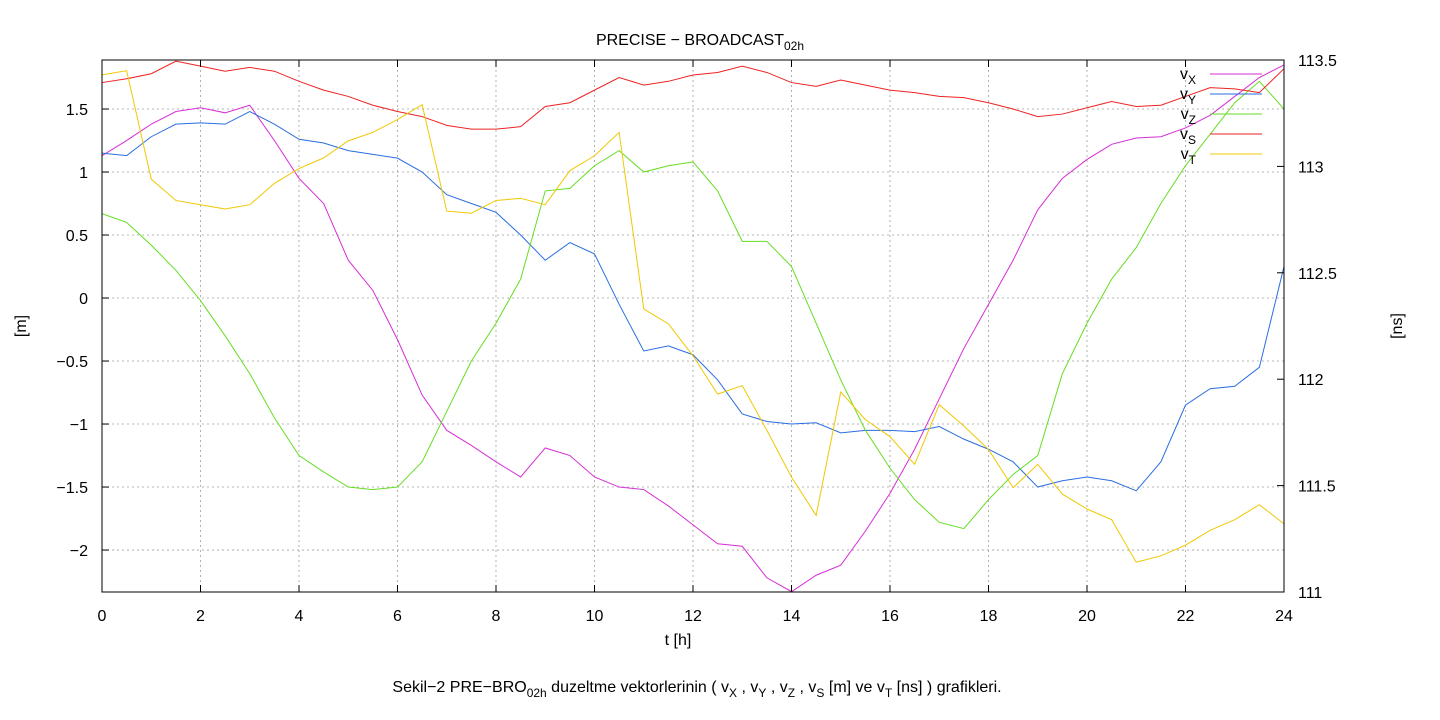 The height and width of the screenshot is (720, 1440). Describe the element at coordinates (72, 488) in the screenshot. I see `y-tick-label: −1.5` at that location.